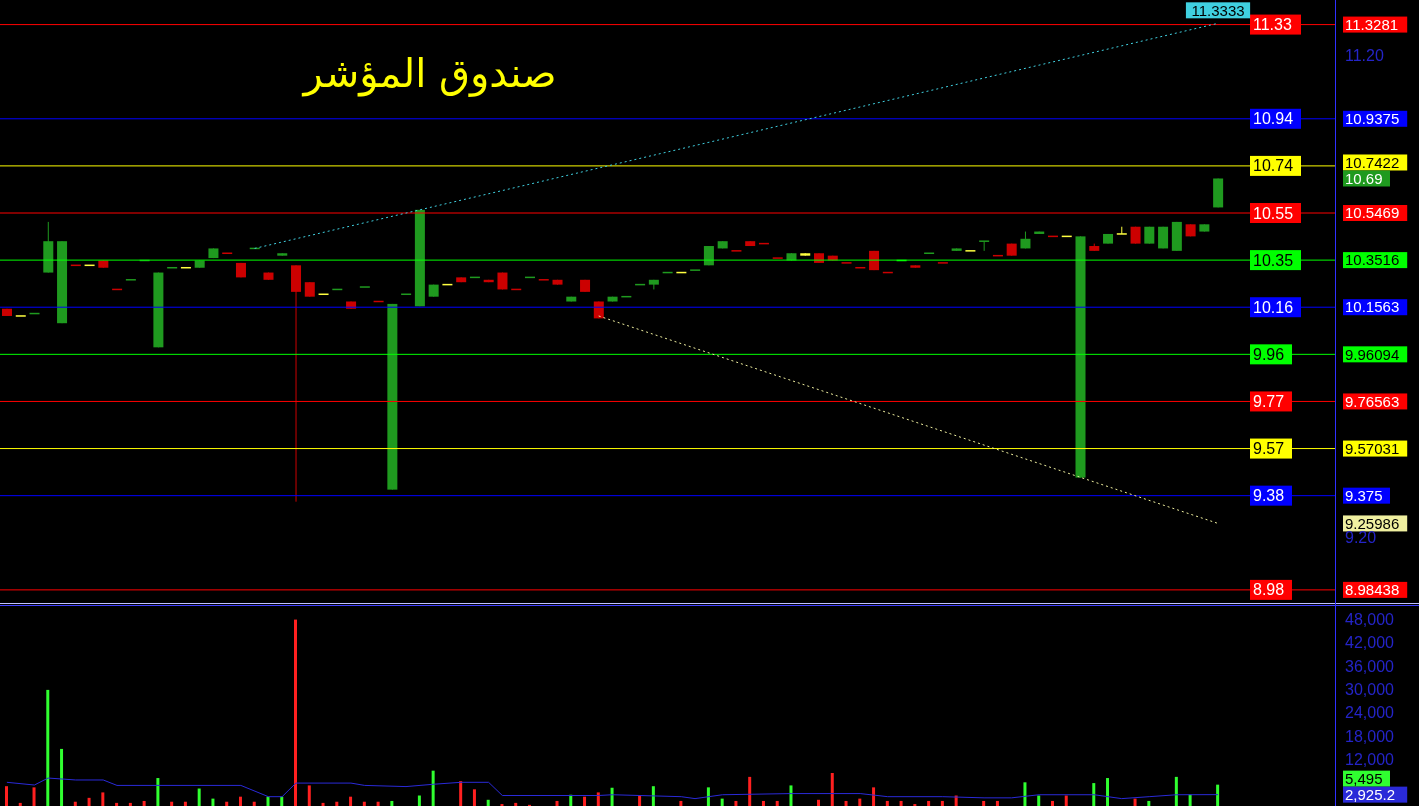  Describe the element at coordinates (1361, 538) in the screenshot. I see `y-tick-label: 9.20` at that location.